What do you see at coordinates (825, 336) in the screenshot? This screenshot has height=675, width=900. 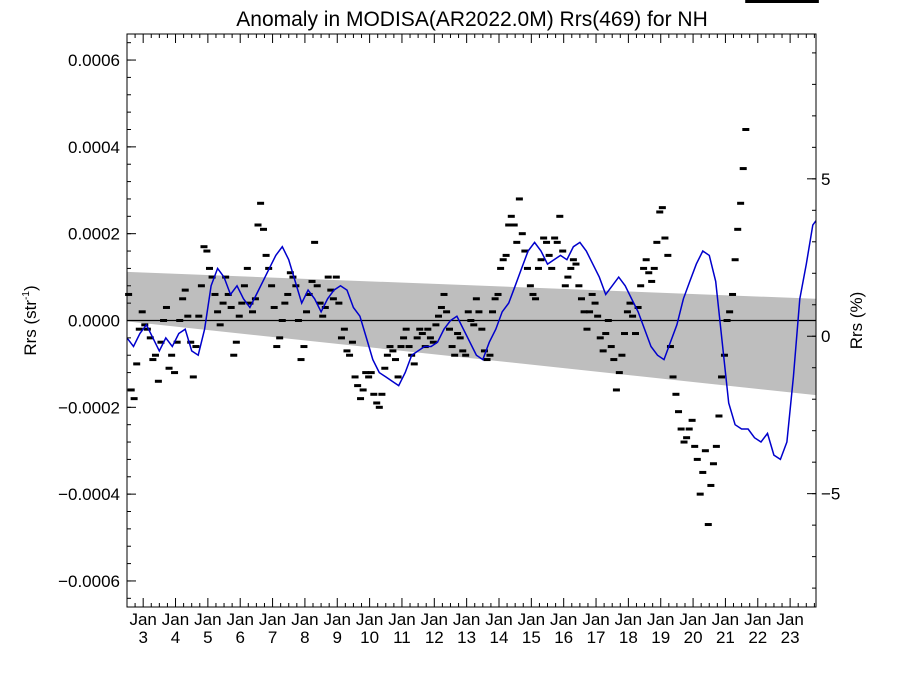 I see `y2-tick-label: 0` at bounding box center [825, 336].